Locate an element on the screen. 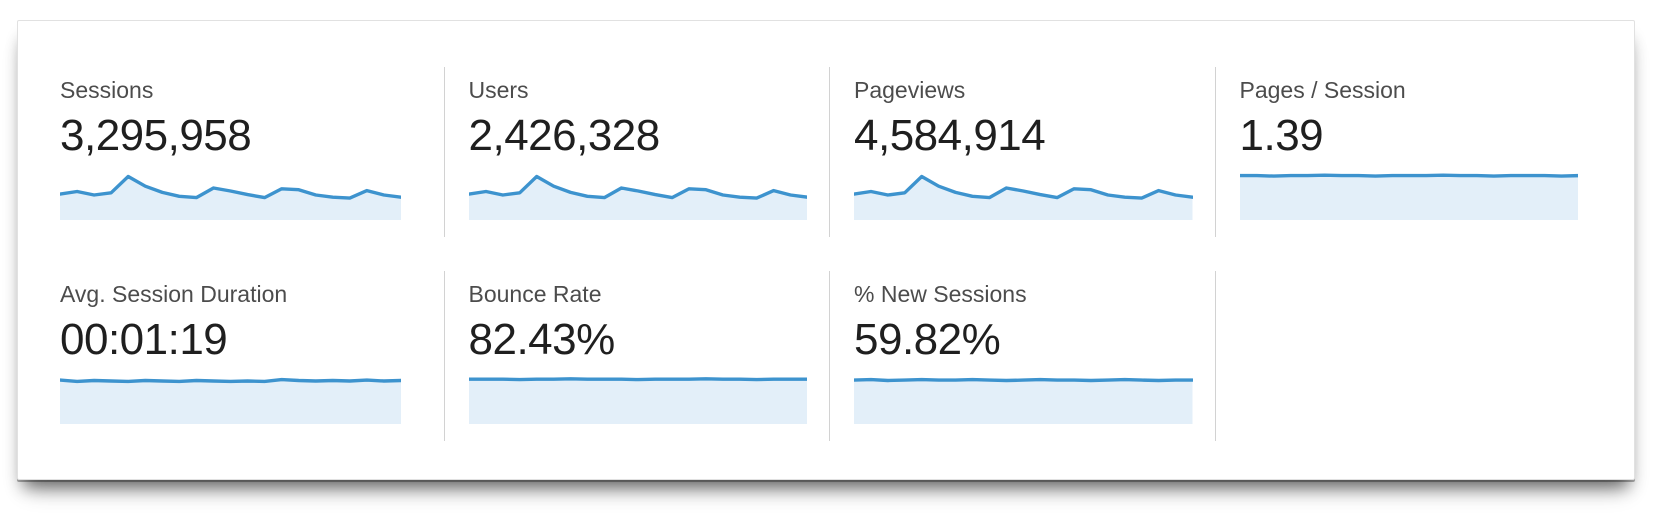  metric-card-percent-new-sessions: % New Sessions 59.82% is located at coordinates (1022, 356).